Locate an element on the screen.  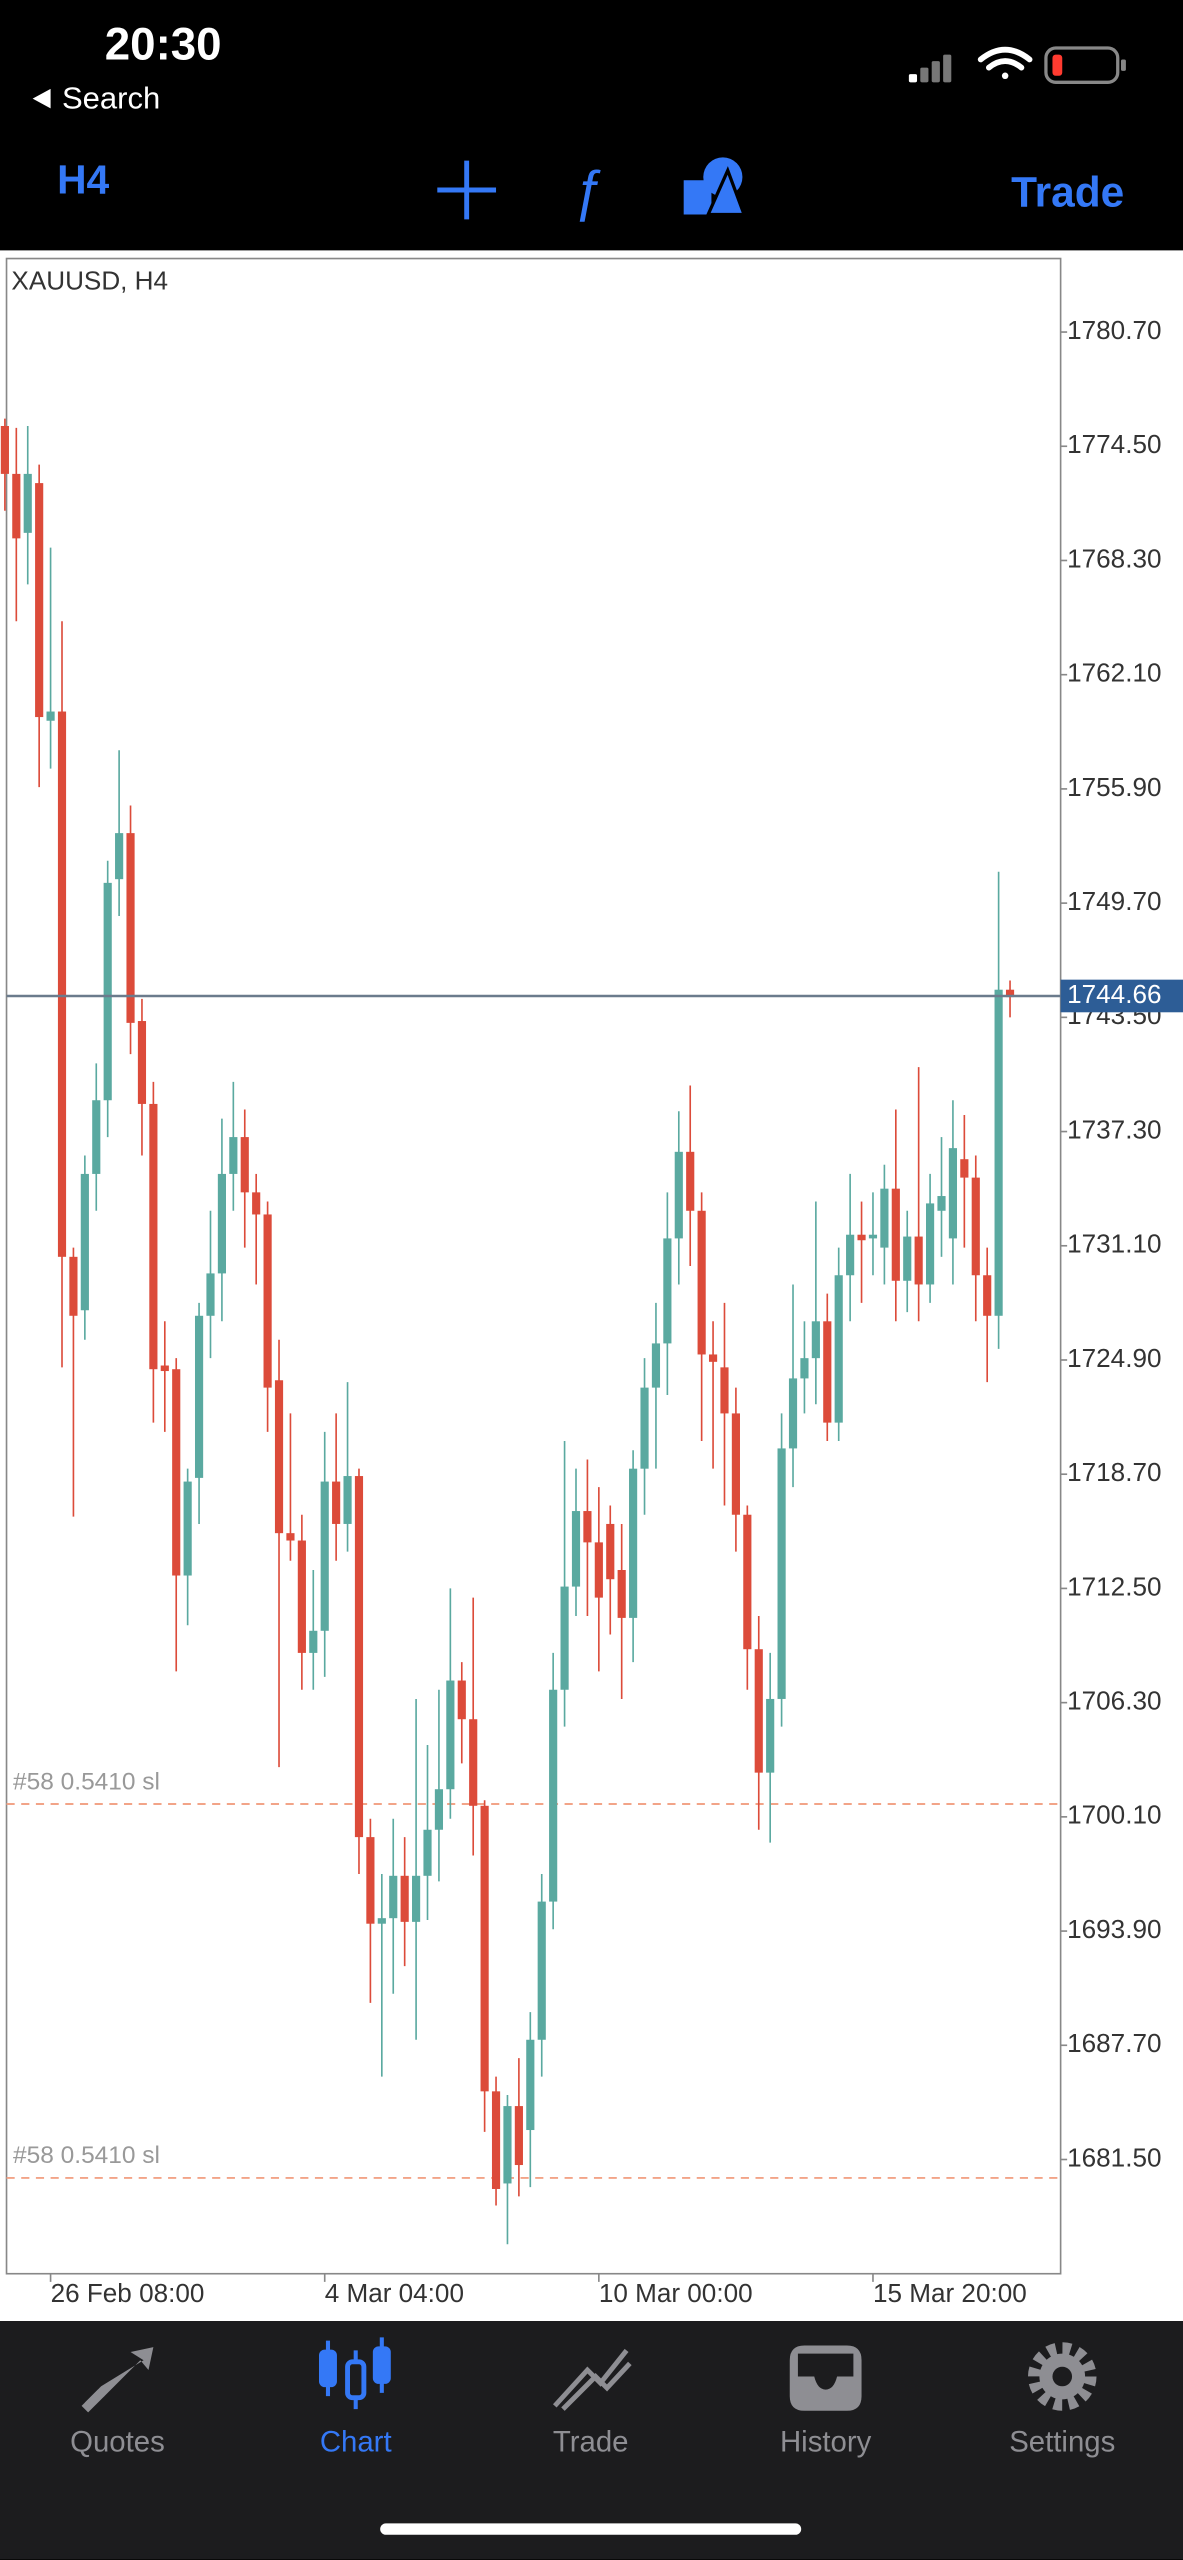
trade-button: Trade is located at coordinates (1067, 191).